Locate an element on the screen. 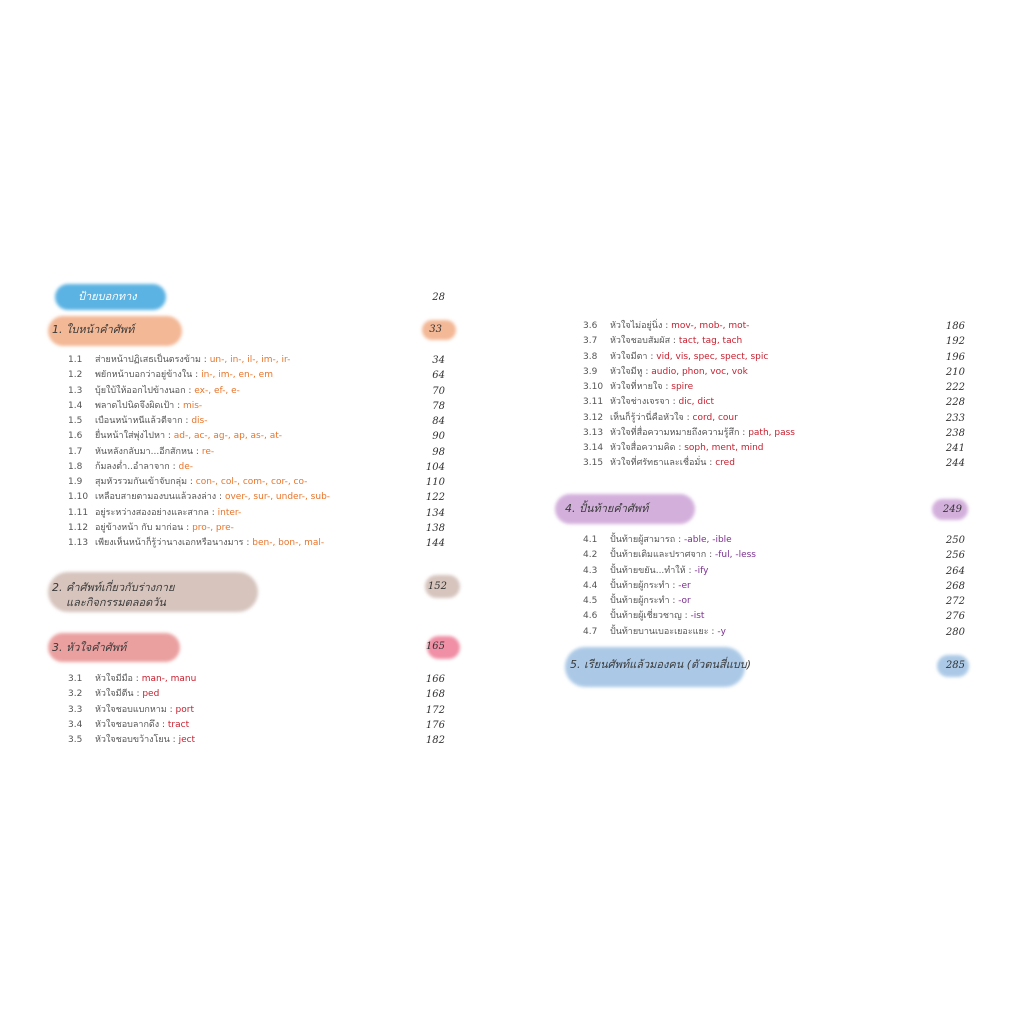  entry-number: 3.2 is located at coordinates (75, 694).